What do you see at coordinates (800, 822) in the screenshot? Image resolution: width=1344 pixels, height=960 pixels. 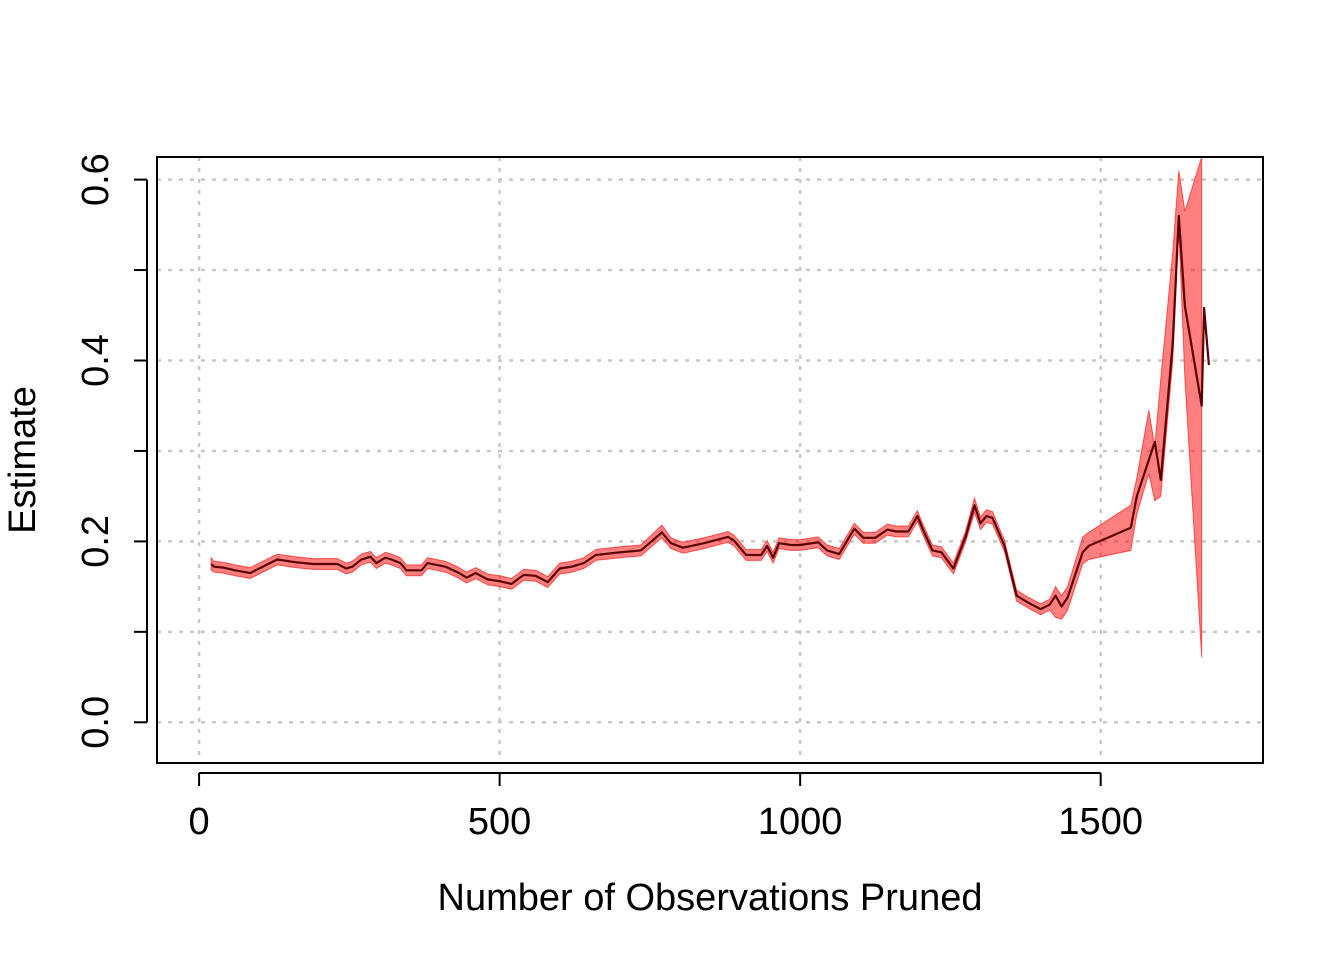 I see `x-tick-label-2: 1000` at bounding box center [800, 822].